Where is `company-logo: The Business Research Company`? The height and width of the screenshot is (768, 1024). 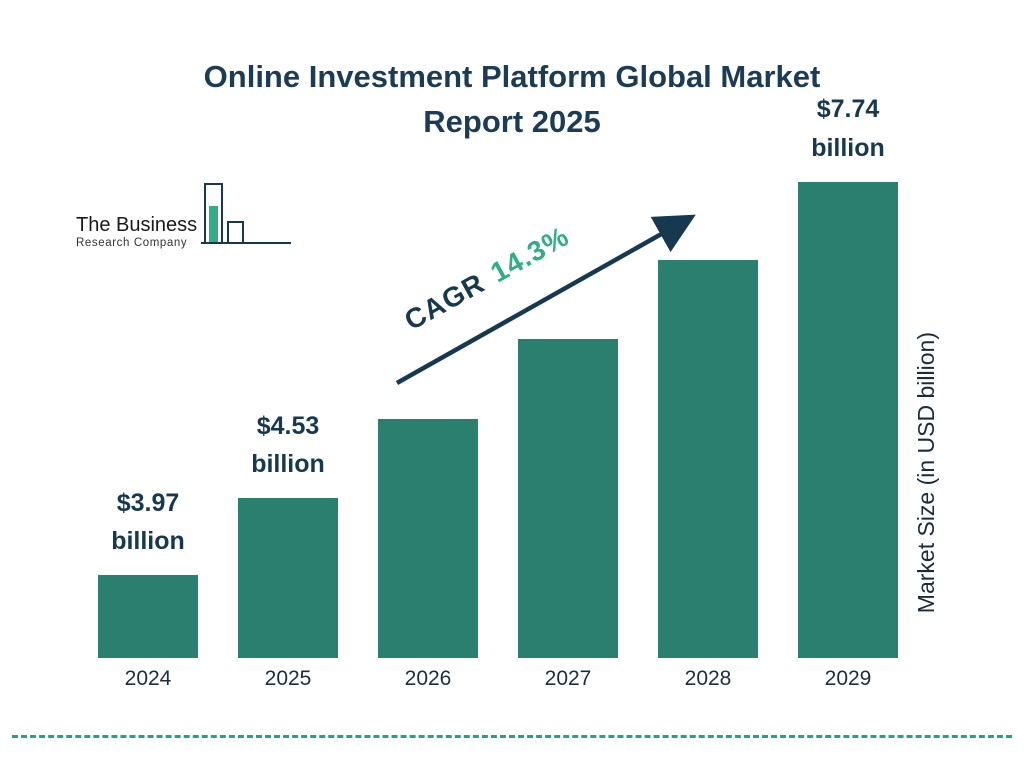 company-logo: The Business Research Company is located at coordinates (184, 217).